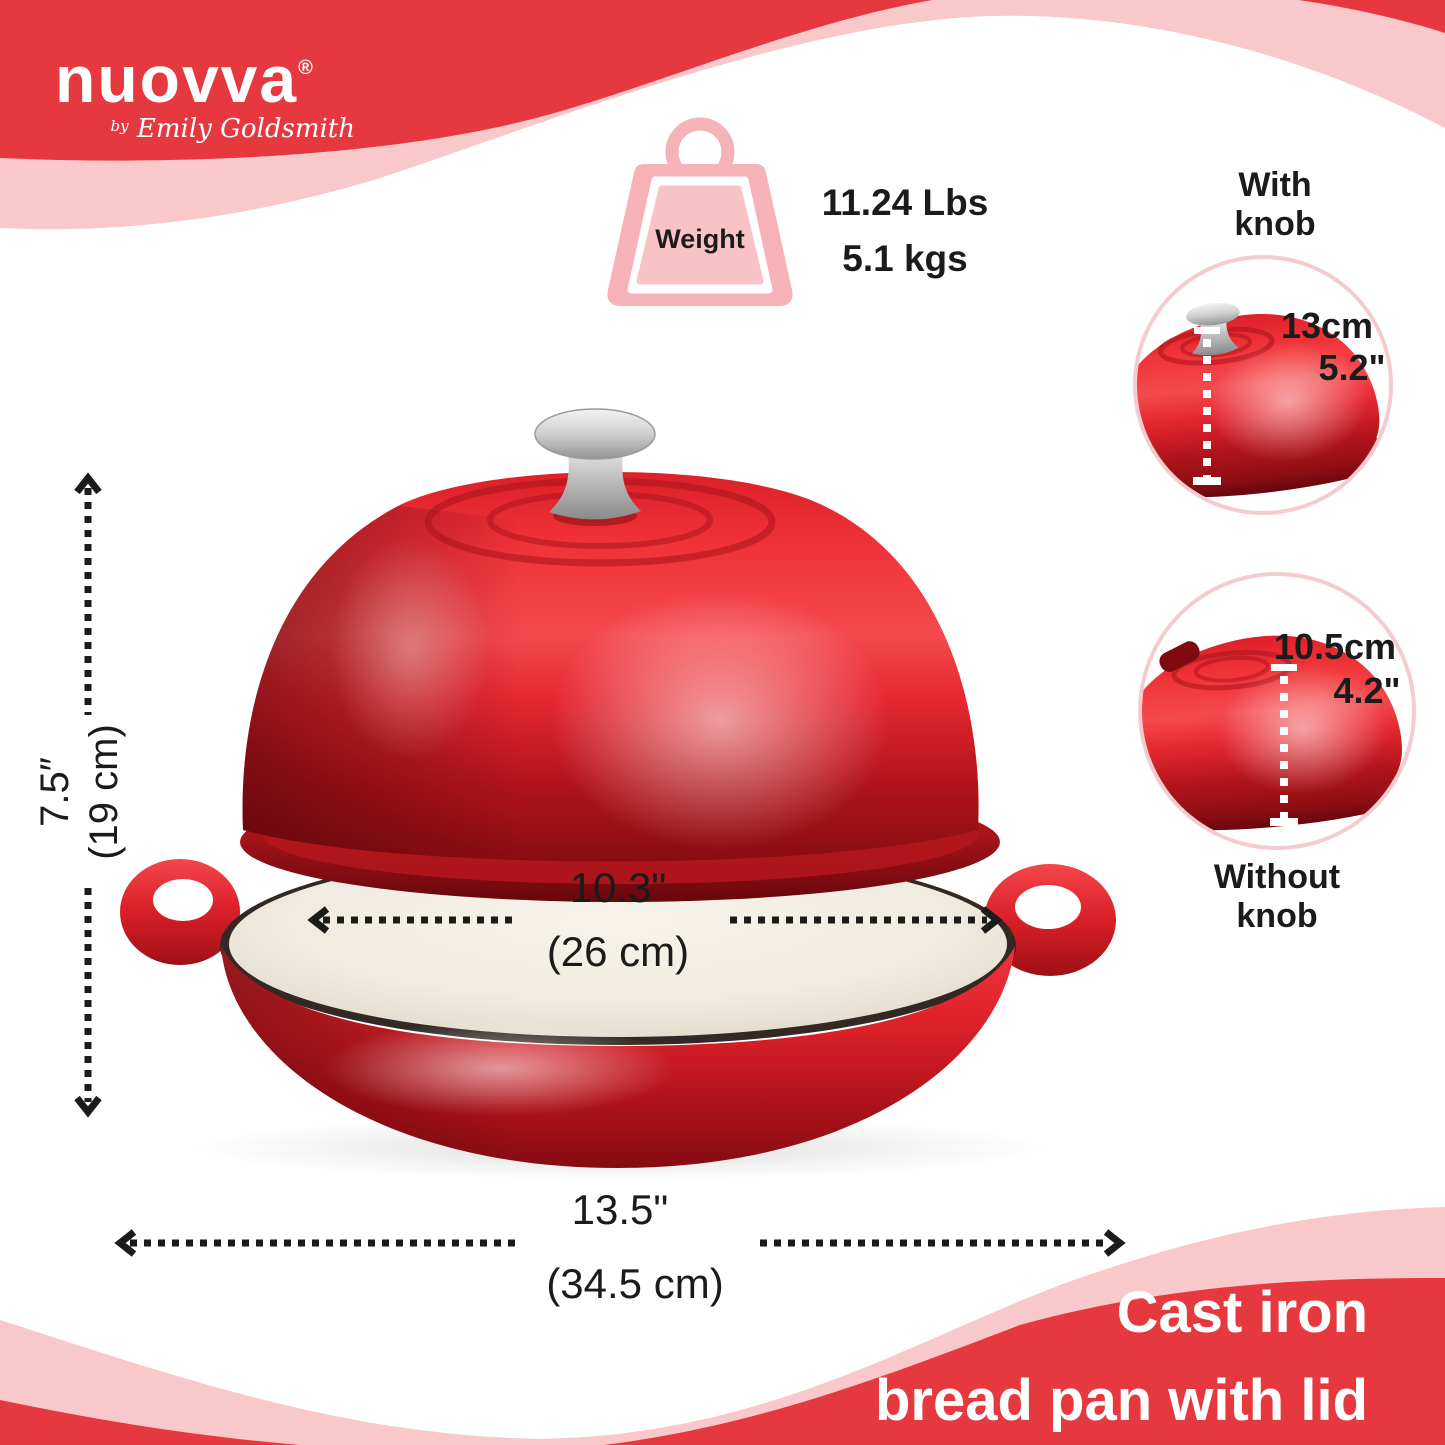 This screenshot has width=1445, height=1445. I want to click on caption-line1: Cast iron, so click(1242, 1312).